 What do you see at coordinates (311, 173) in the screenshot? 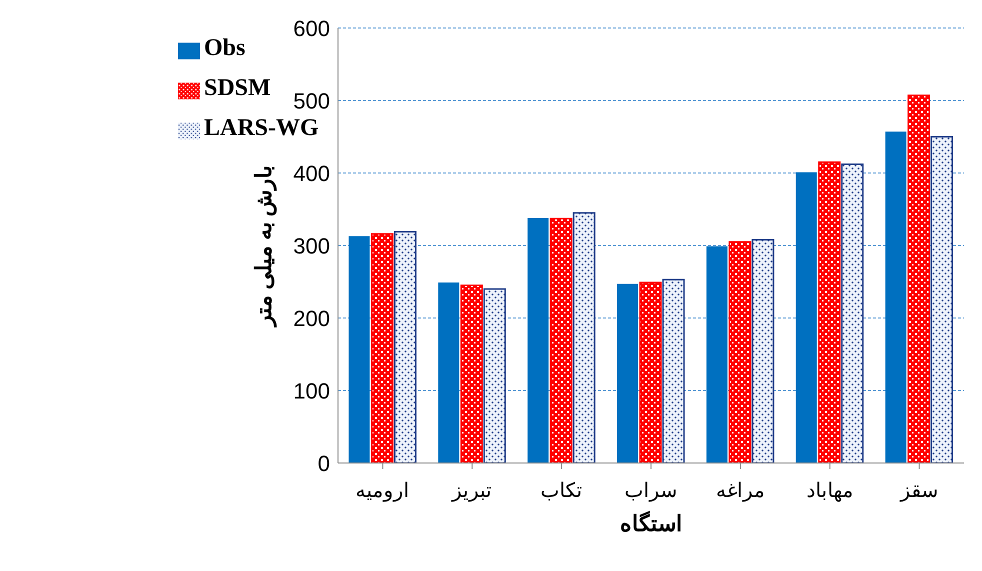
I see `y-tick-label: 400` at bounding box center [311, 173].